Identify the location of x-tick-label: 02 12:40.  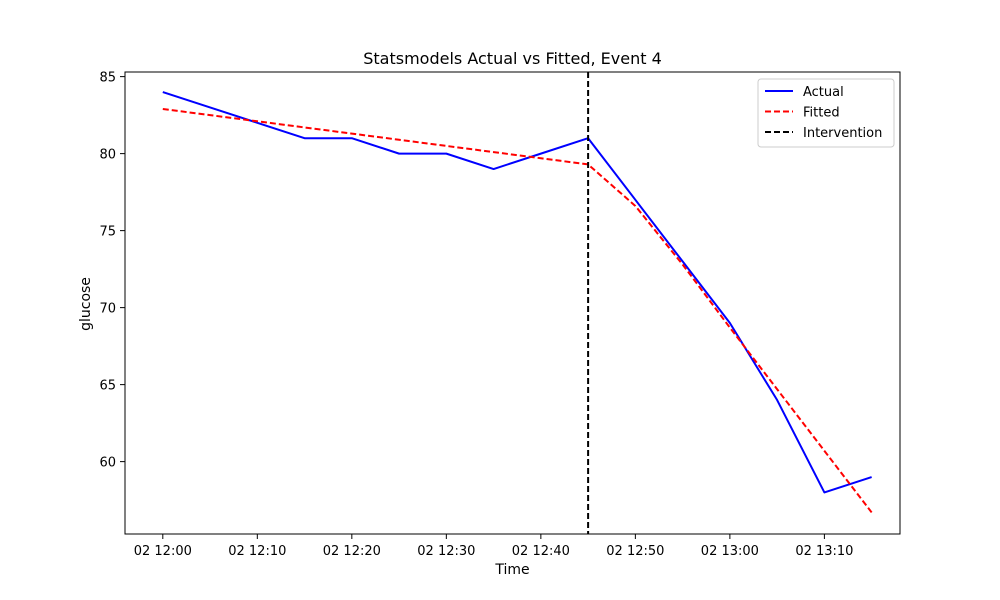
(541, 551).